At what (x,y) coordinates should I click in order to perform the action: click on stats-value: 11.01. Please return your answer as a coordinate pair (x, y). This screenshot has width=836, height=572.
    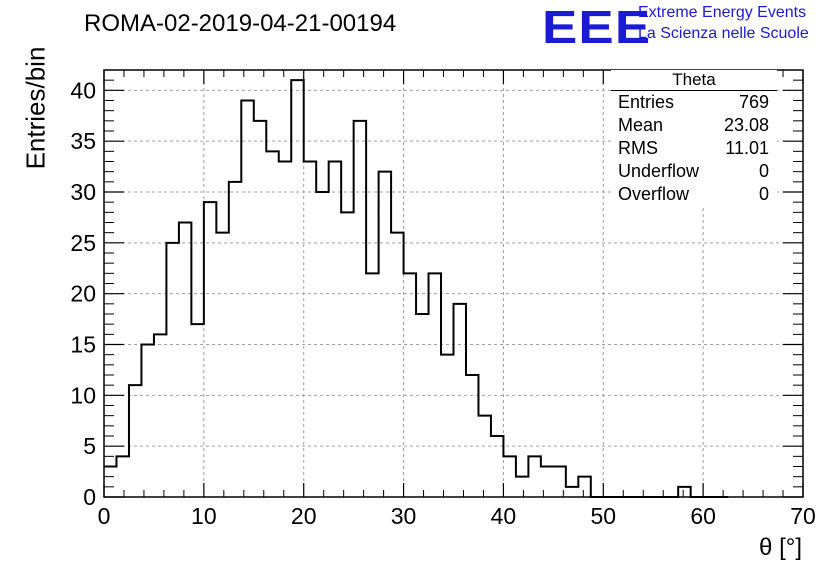
    Looking at the image, I should click on (747, 148).